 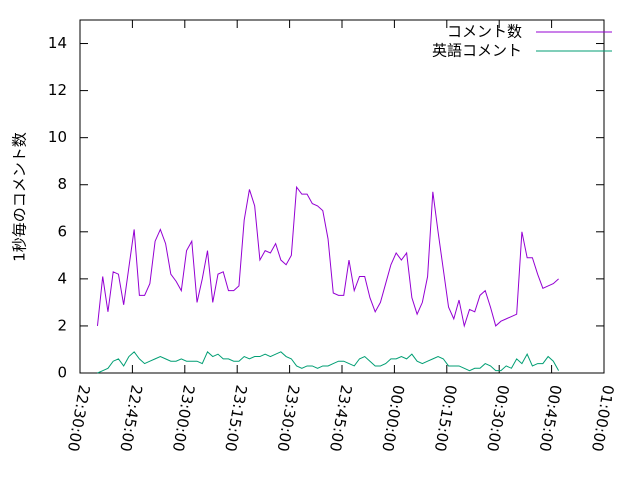 I want to click on series-line, so click(x=328, y=362).